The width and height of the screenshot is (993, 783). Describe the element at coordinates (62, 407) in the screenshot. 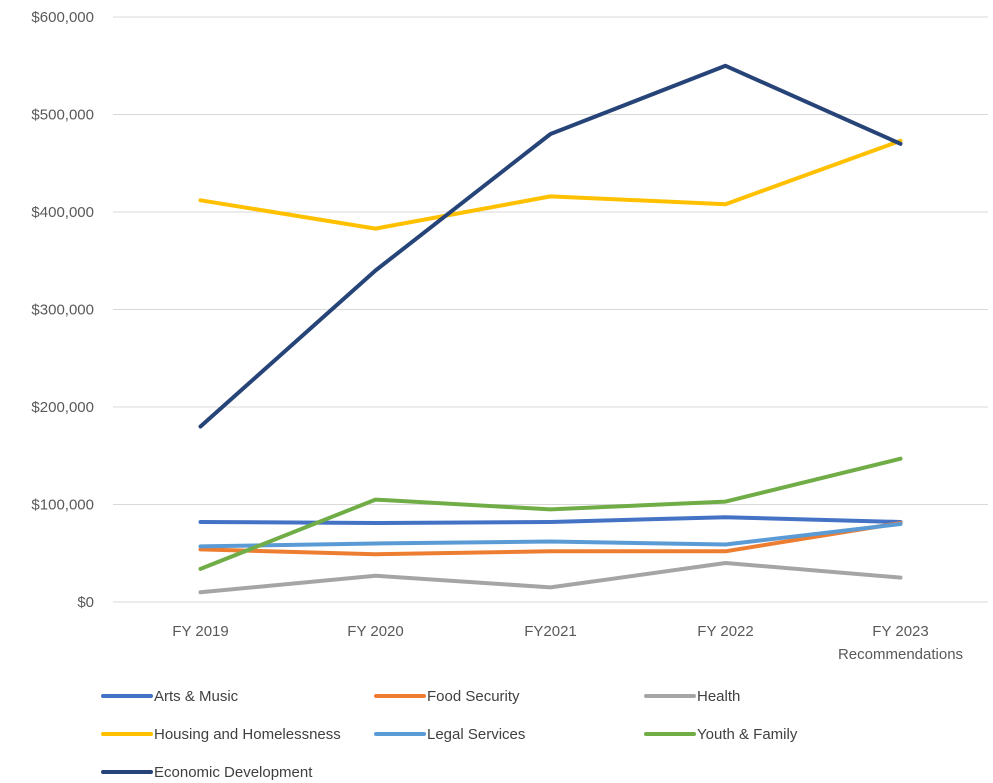

I see `y-tick-label: $200,000` at that location.